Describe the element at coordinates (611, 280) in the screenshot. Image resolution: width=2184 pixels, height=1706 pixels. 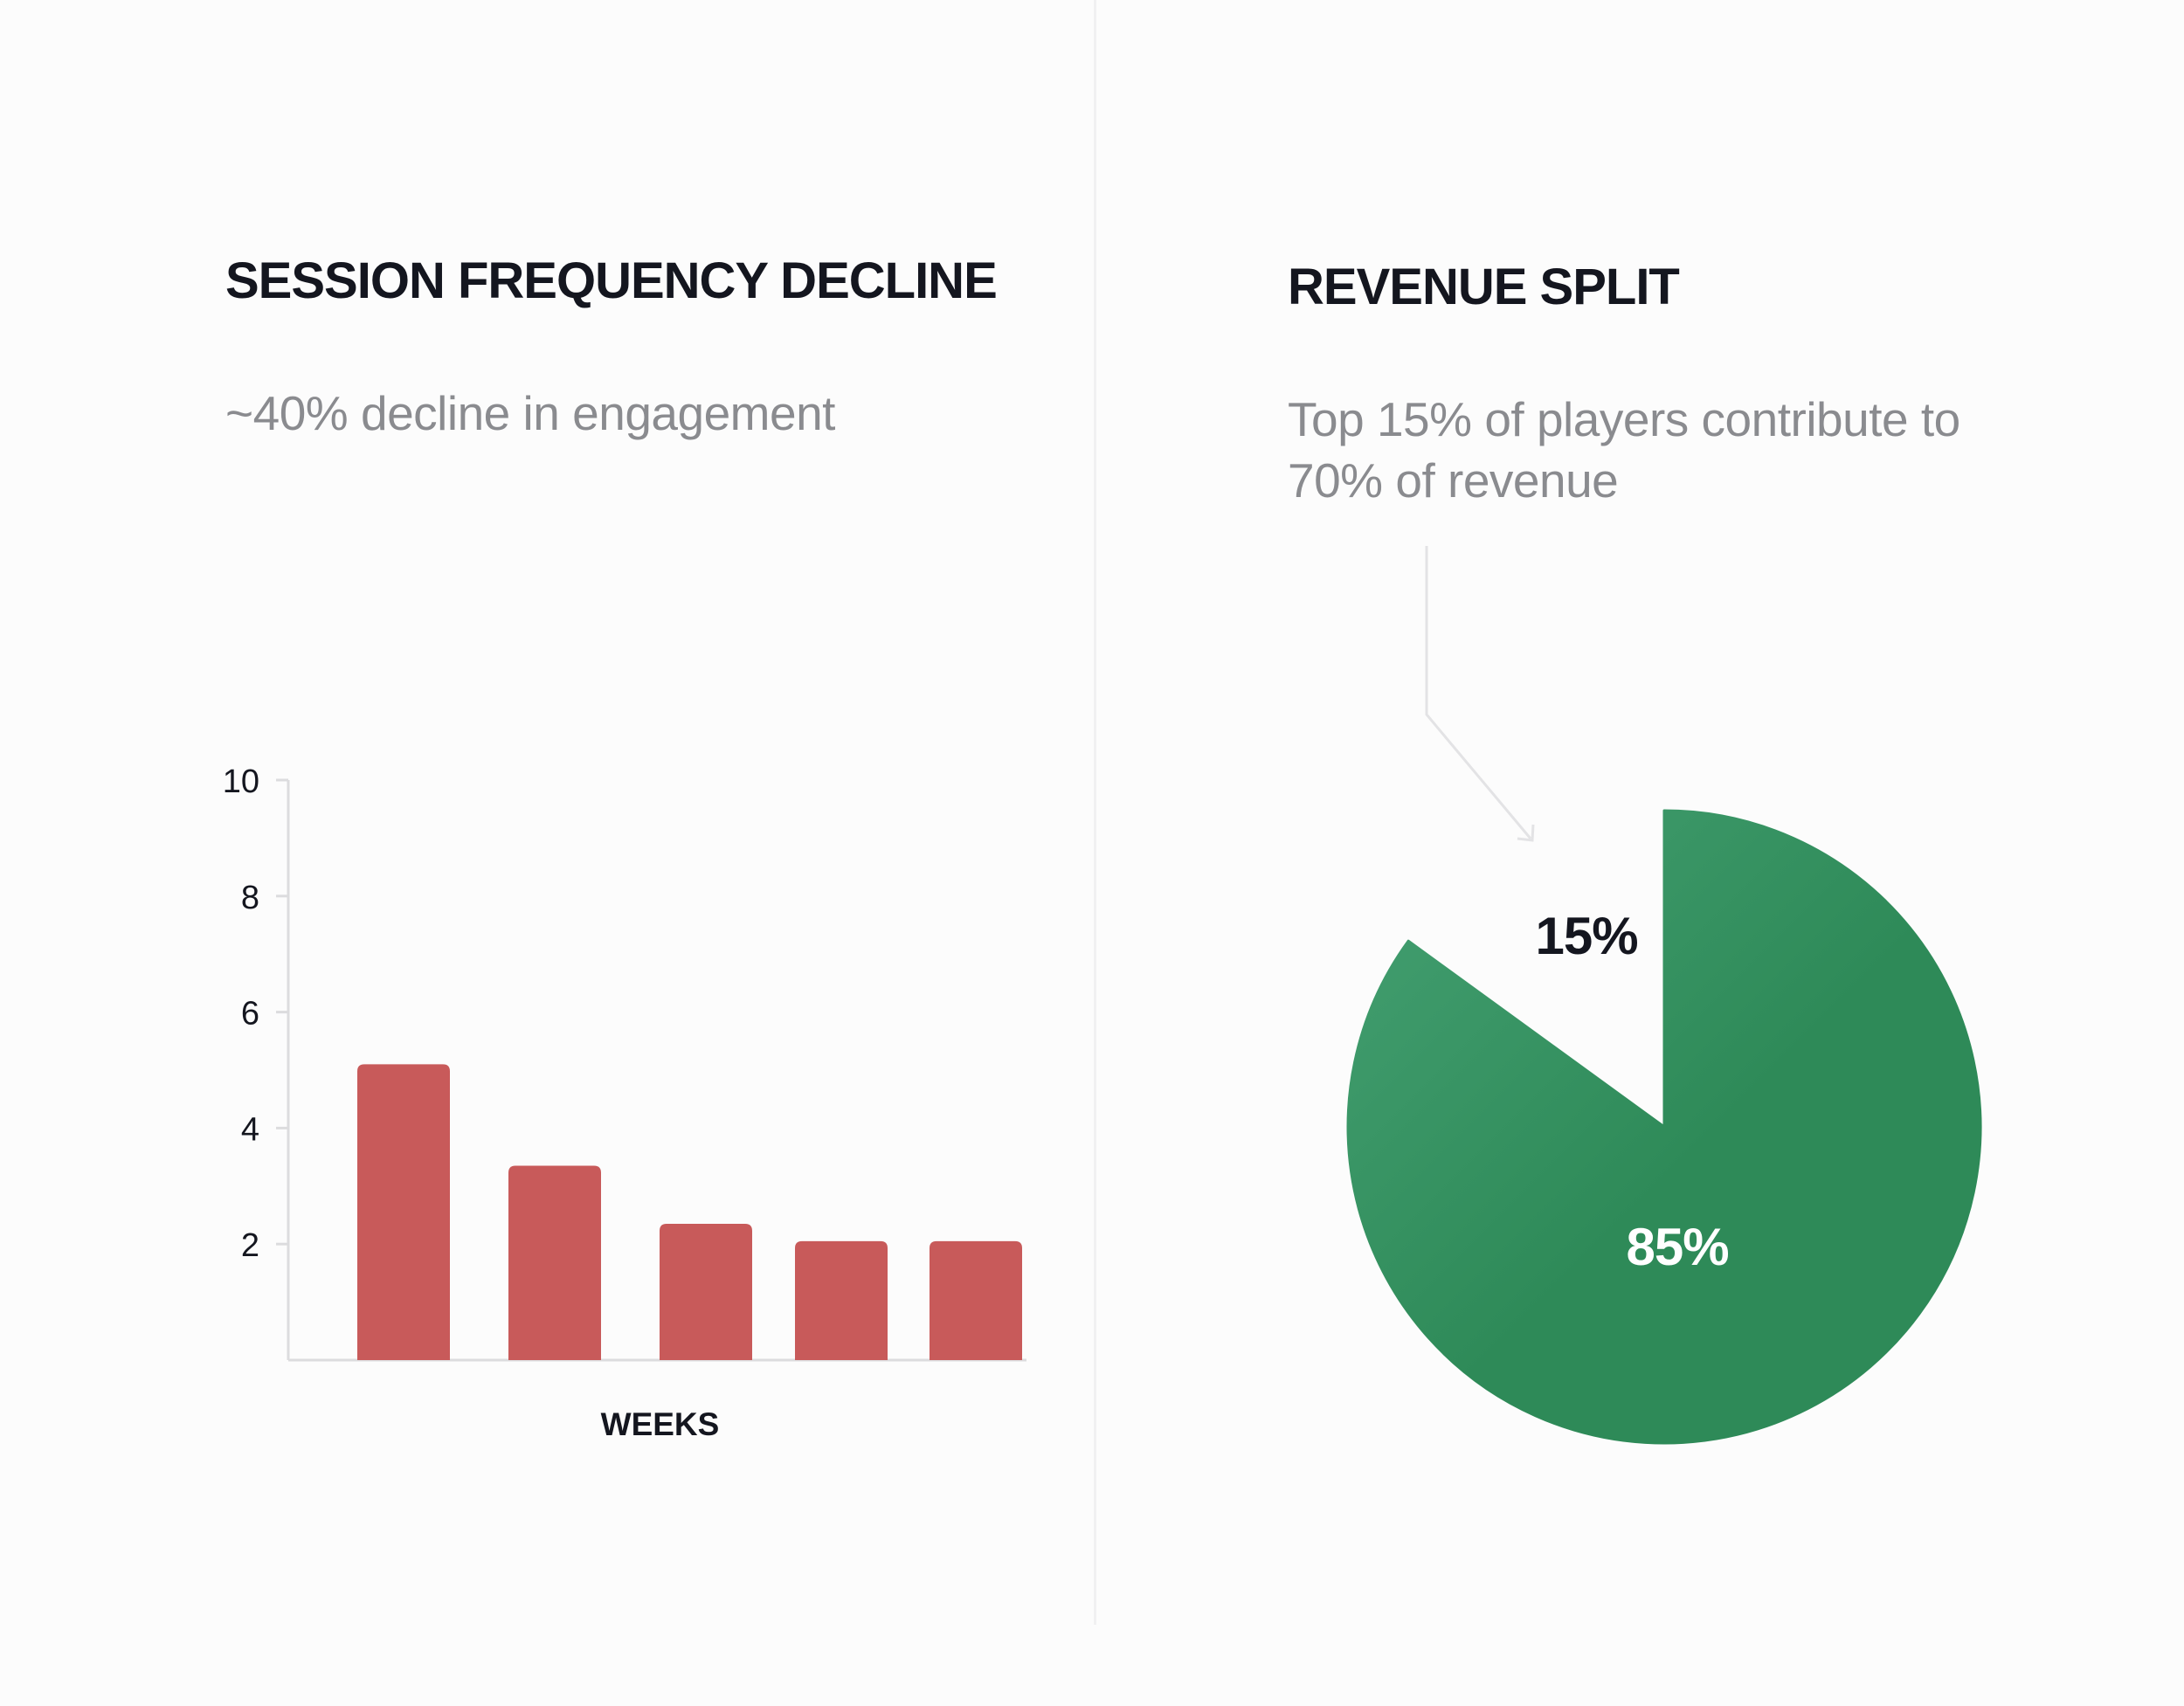
I see `bar-chart-title: SESSION FREQUENCY DECLINE` at that location.